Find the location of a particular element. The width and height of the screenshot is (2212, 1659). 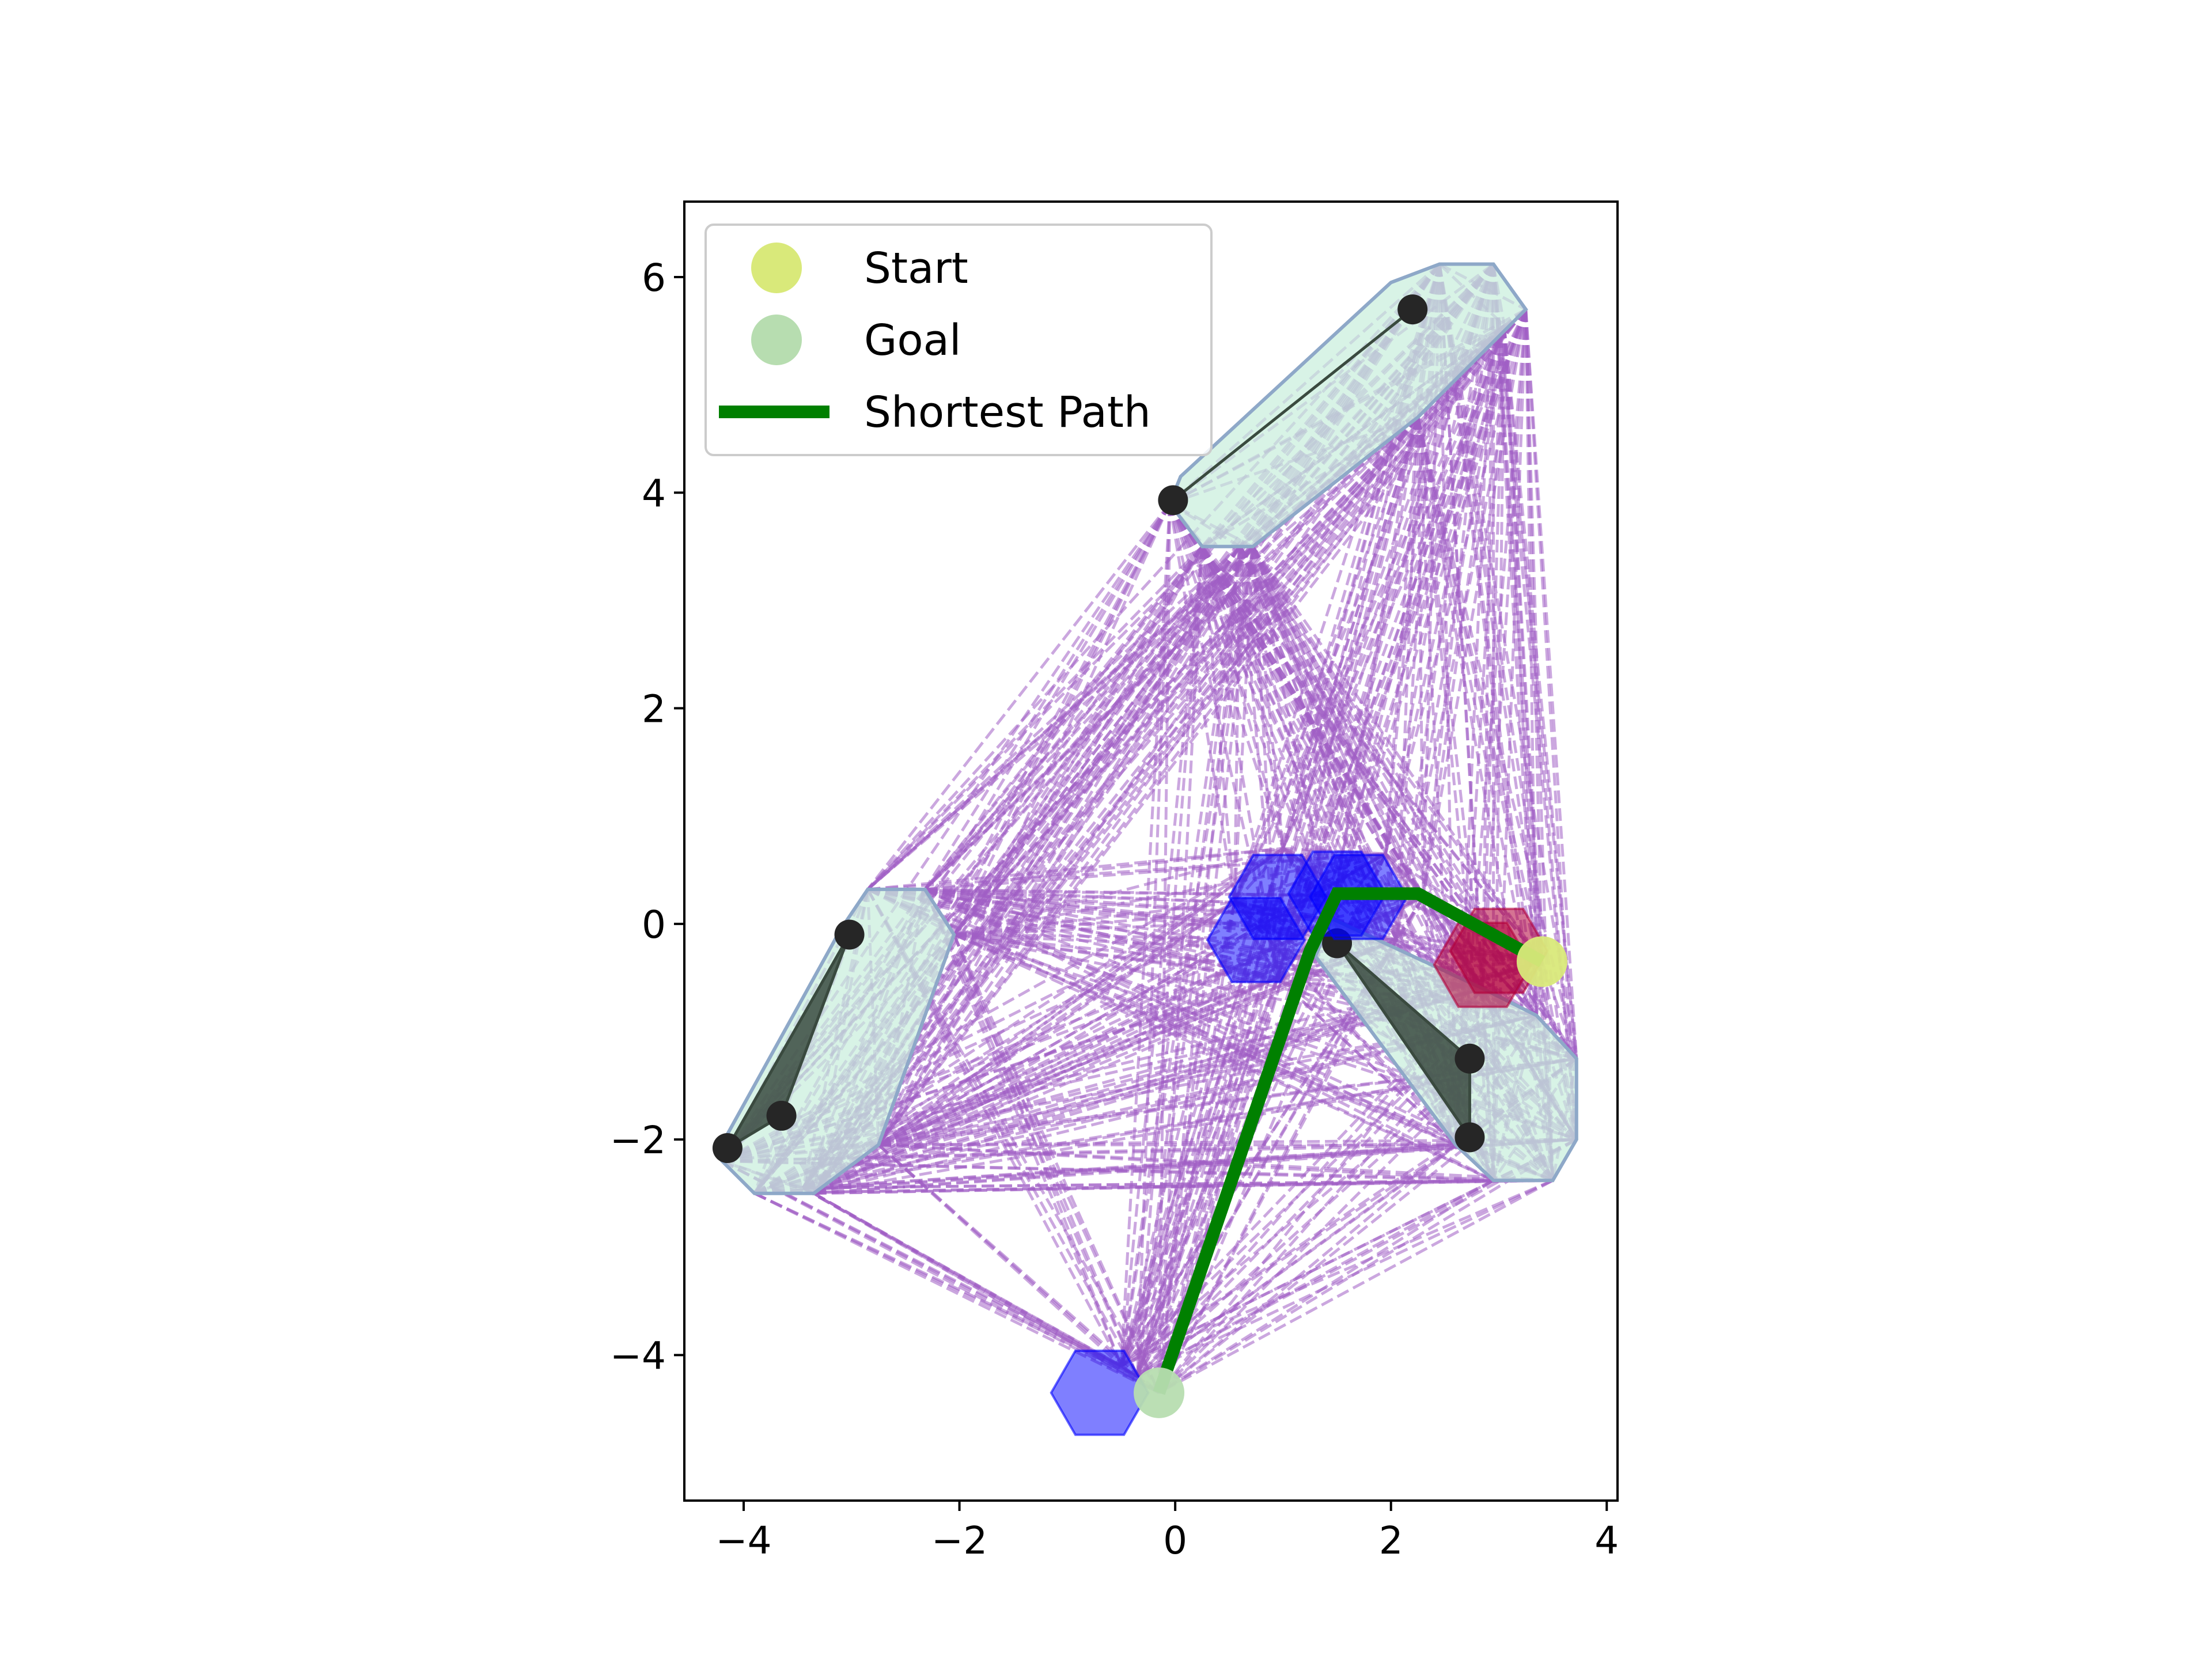

x-tick-label: −4 is located at coordinates (743, 1540).